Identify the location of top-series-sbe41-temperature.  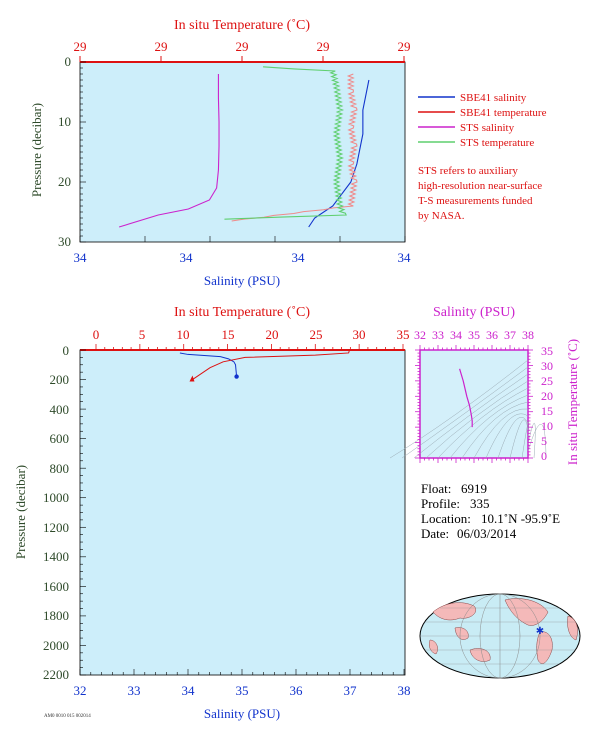
(294, 147).